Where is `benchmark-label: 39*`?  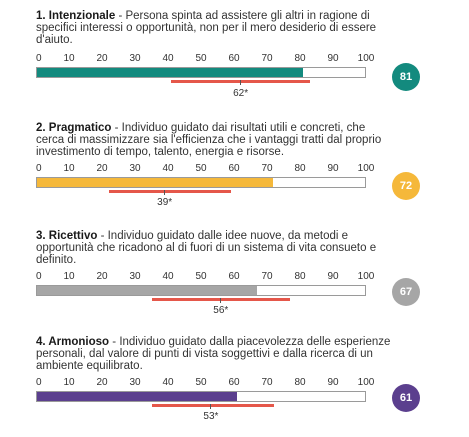 benchmark-label: 39* is located at coordinates (165, 202).